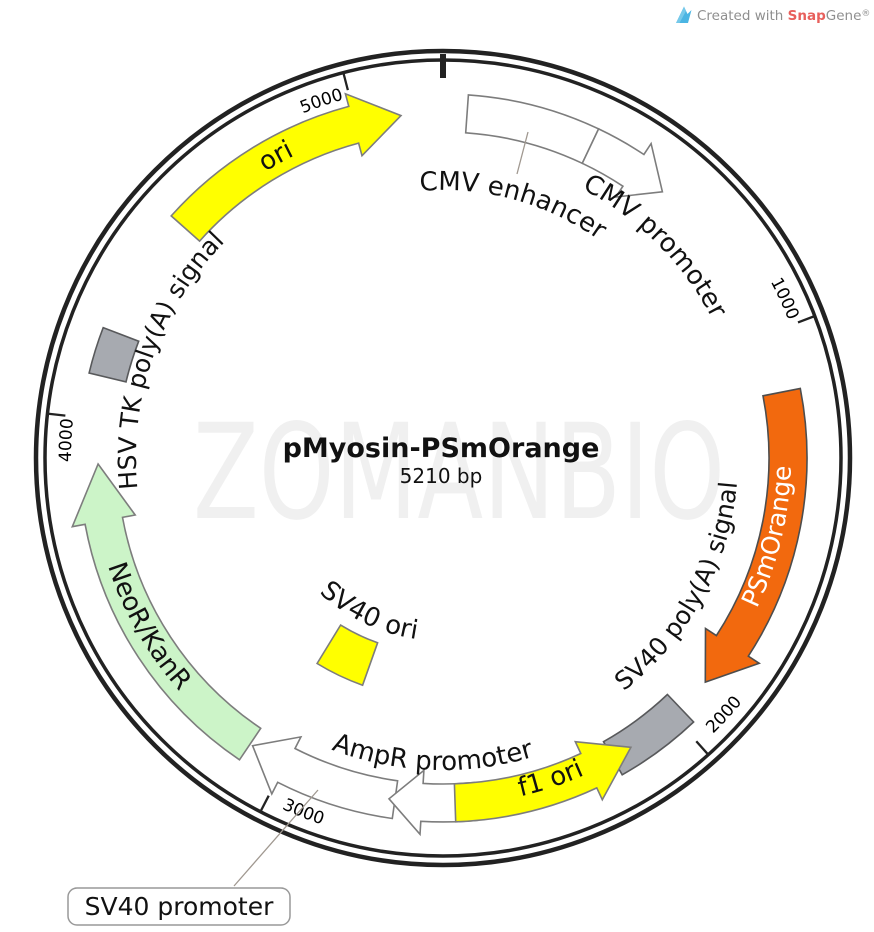 This screenshot has width=874, height=932. What do you see at coordinates (766, 538) in the screenshot?
I see `feature-label: PSmOrange` at bounding box center [766, 538].